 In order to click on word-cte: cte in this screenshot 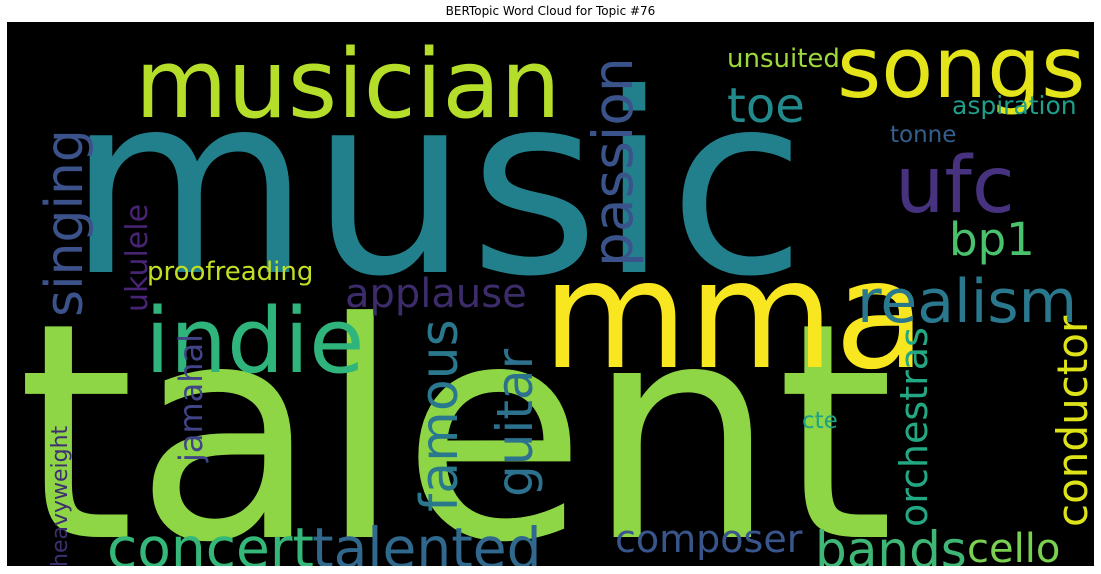, I will do `click(820, 421)`.